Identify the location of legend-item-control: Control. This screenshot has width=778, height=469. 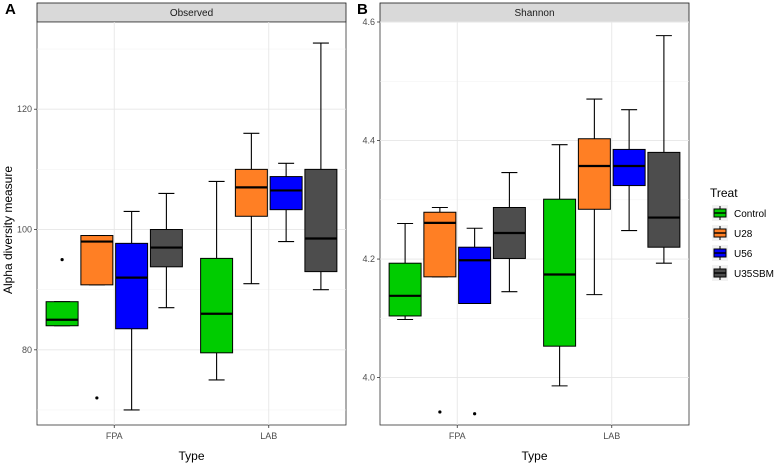
(739, 213).